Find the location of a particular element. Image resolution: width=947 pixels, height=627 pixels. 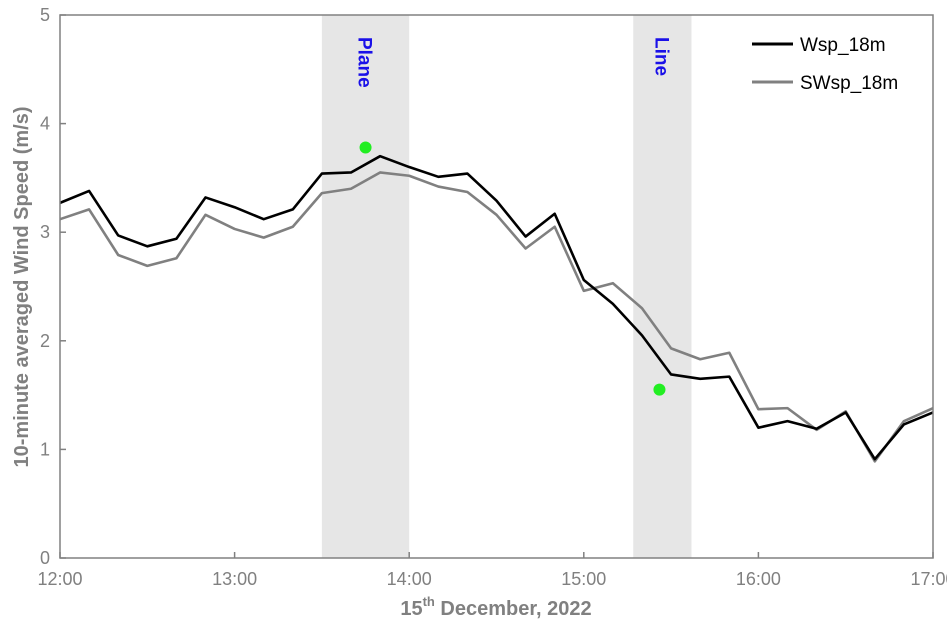

x-axis-title-suffix: th is located at coordinates (429, 601).